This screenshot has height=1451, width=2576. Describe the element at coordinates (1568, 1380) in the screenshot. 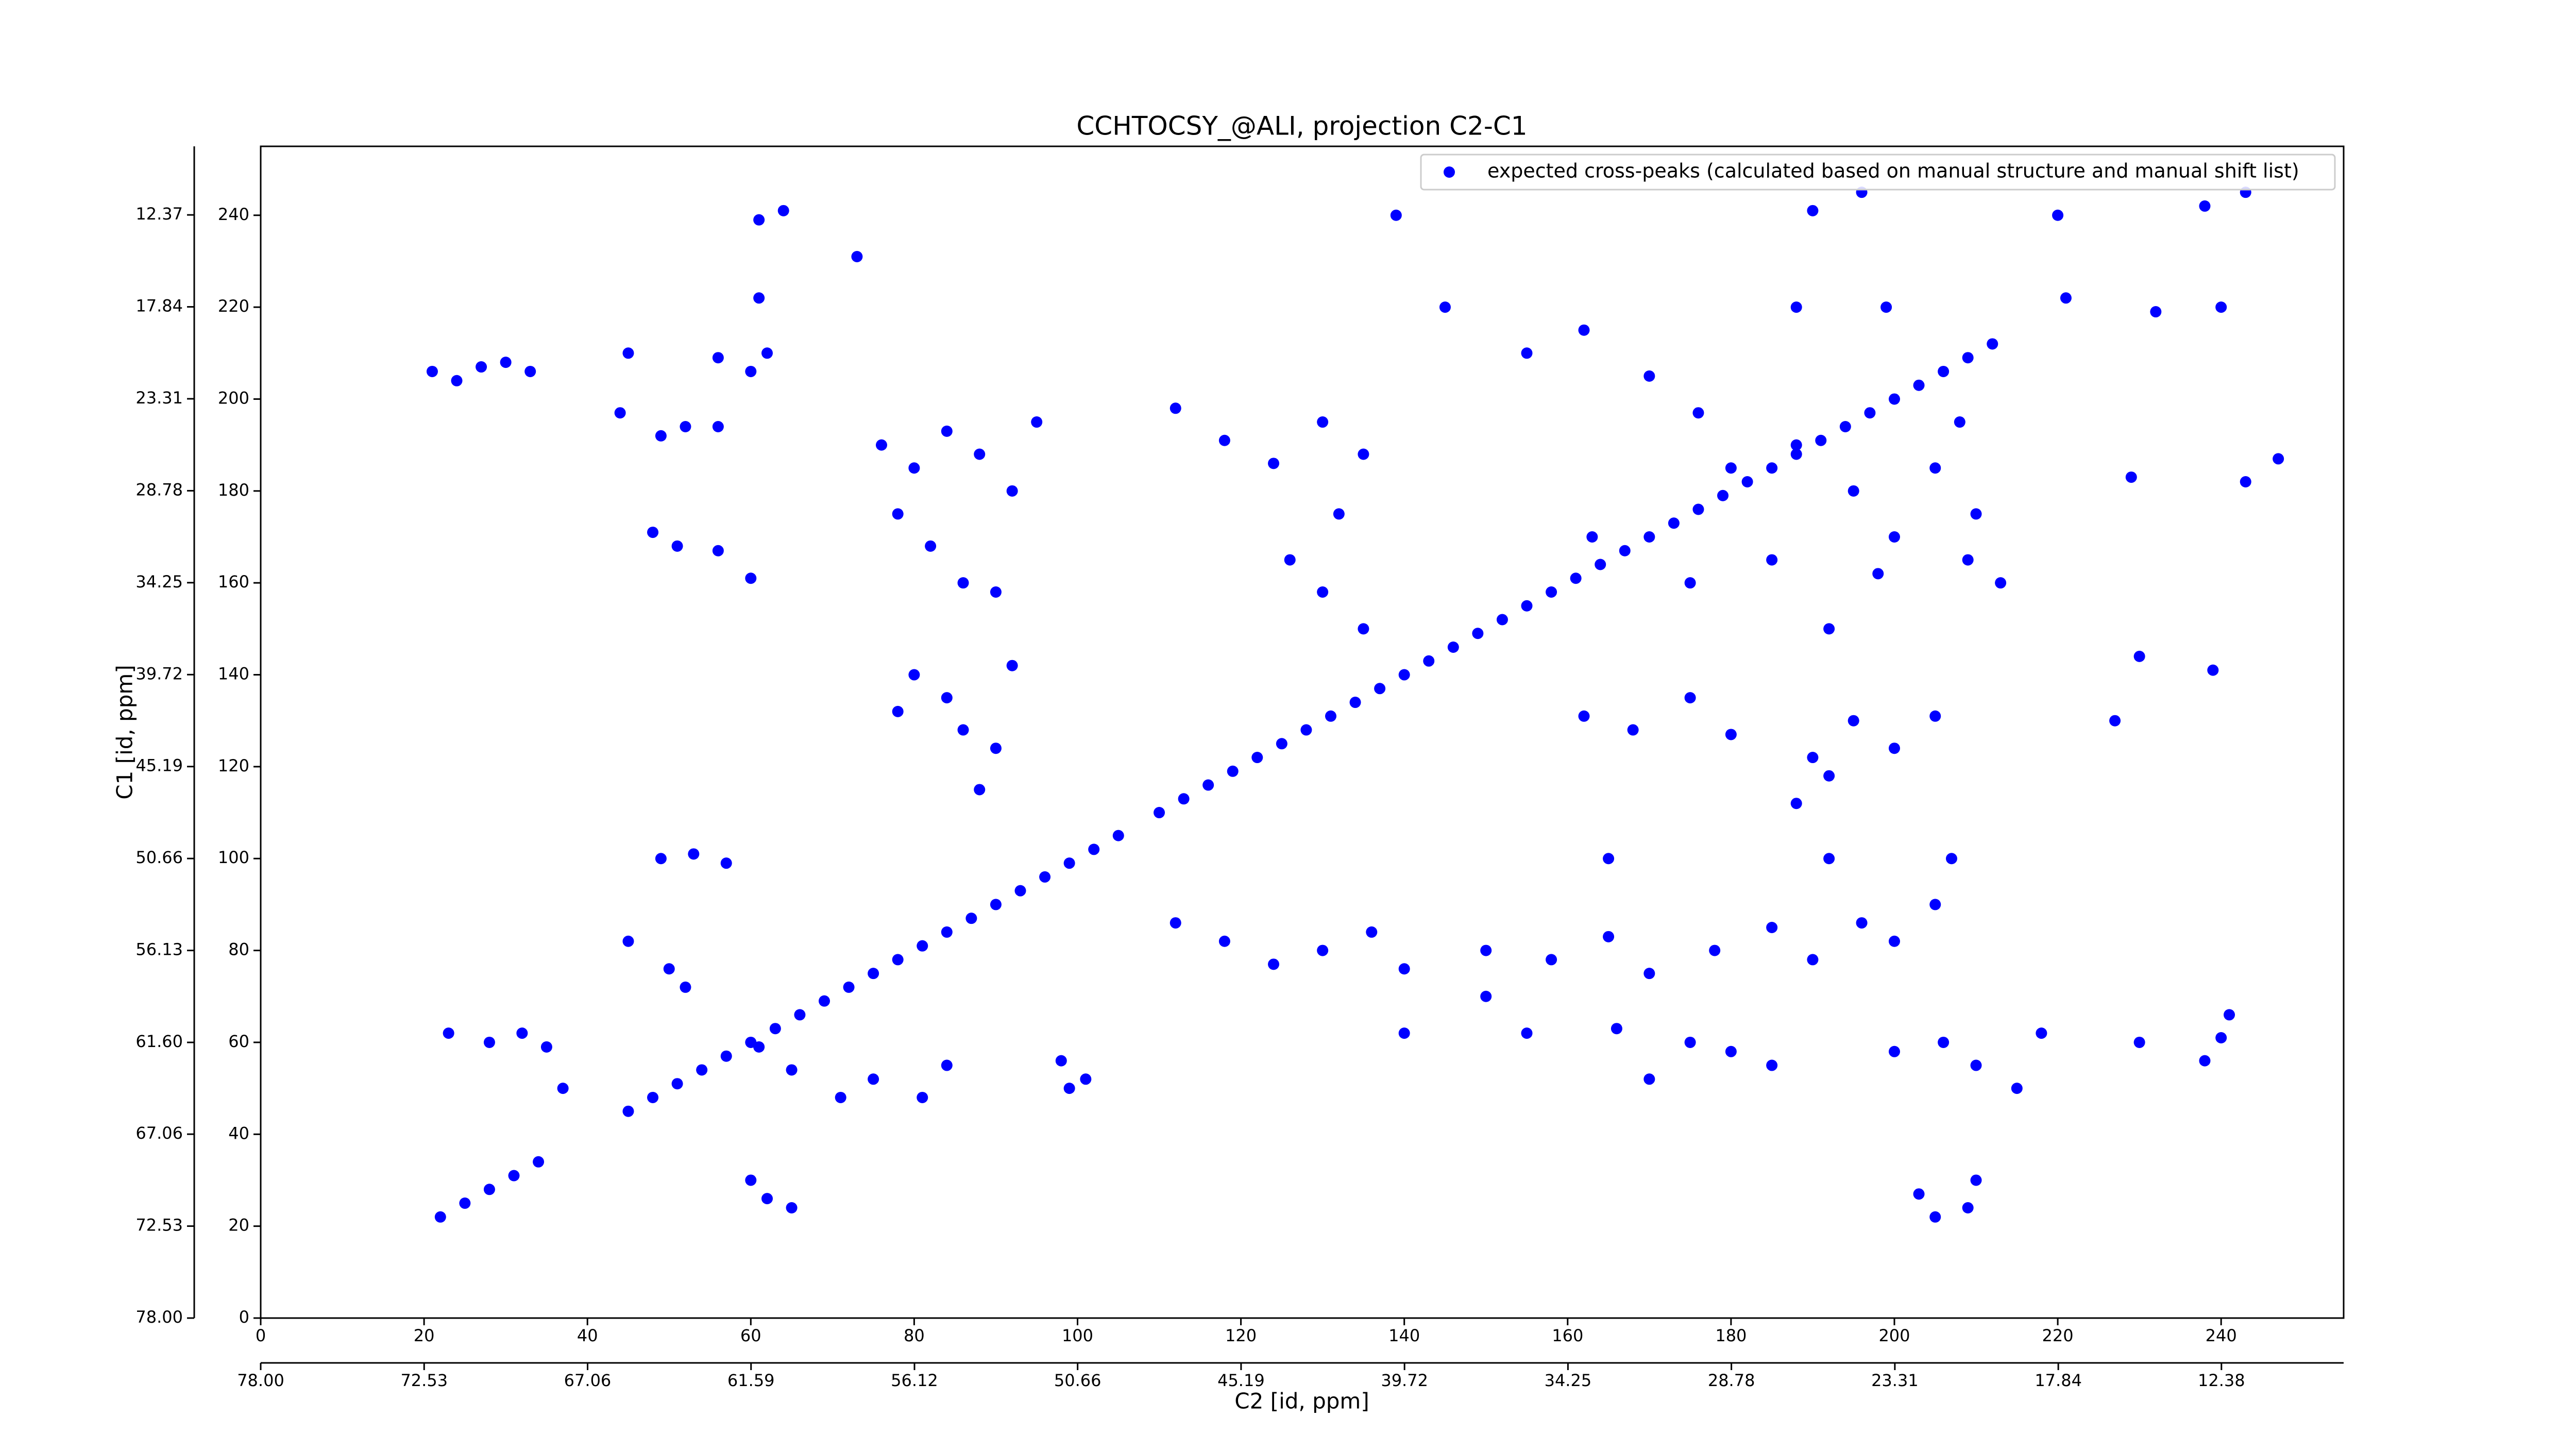

I see `x2-tick-label: 34.25` at that location.